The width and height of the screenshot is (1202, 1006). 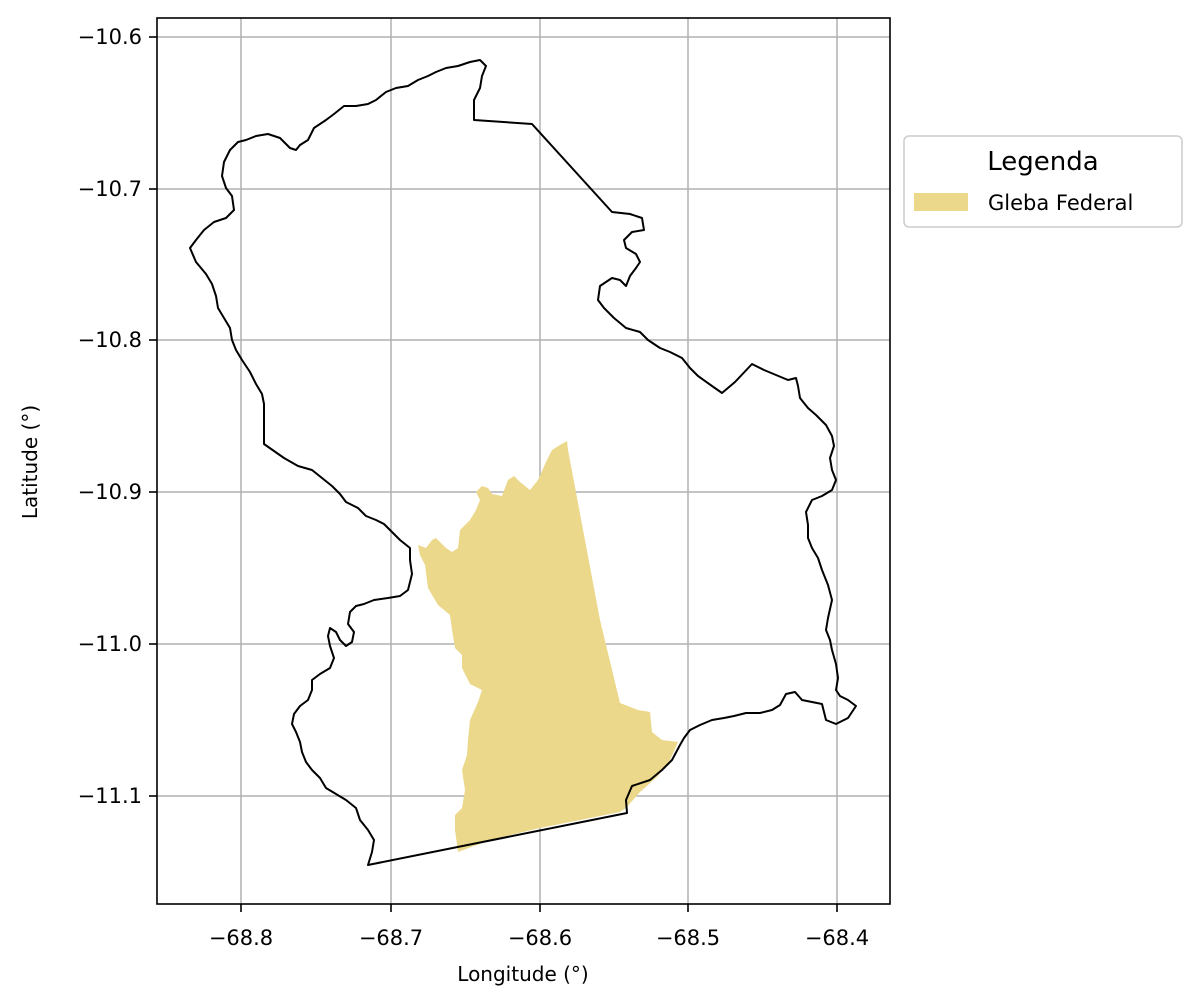 I want to click on x-tick-label-2: −68.7, so click(x=391, y=938).